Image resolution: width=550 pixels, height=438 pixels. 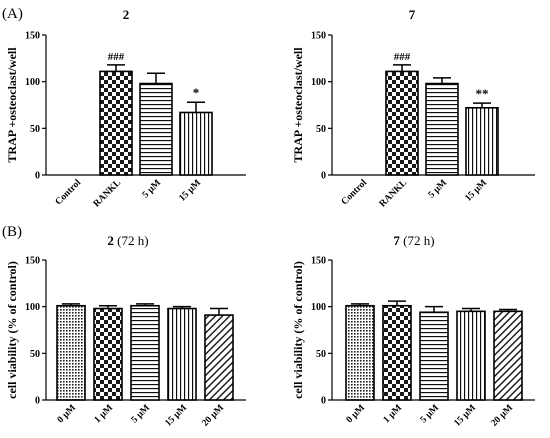 I want to click on significance-label: *, so click(x=196, y=92).